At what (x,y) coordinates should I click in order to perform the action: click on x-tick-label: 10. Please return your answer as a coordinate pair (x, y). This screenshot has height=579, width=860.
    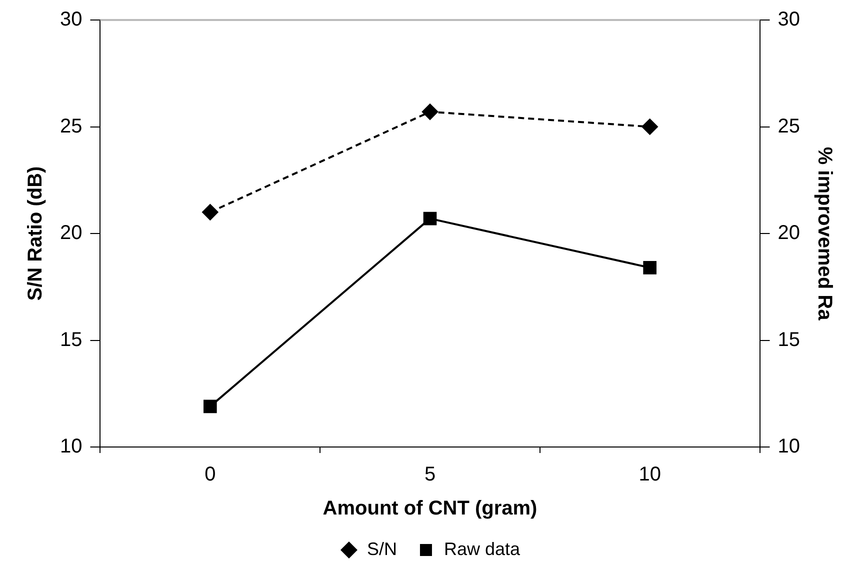
    Looking at the image, I should click on (649, 475).